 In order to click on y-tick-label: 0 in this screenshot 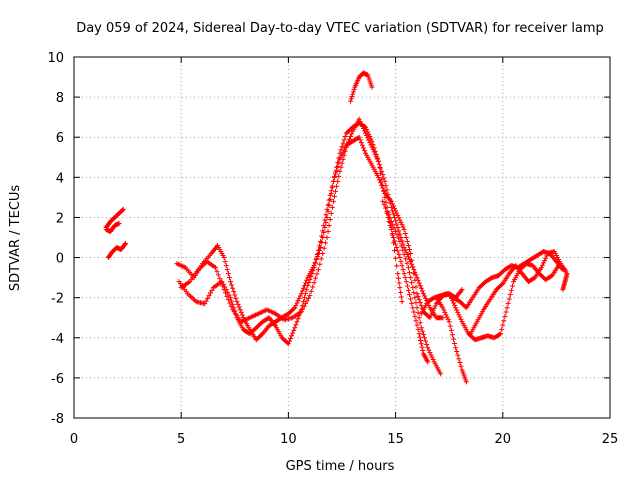, I will do `click(60, 259)`.